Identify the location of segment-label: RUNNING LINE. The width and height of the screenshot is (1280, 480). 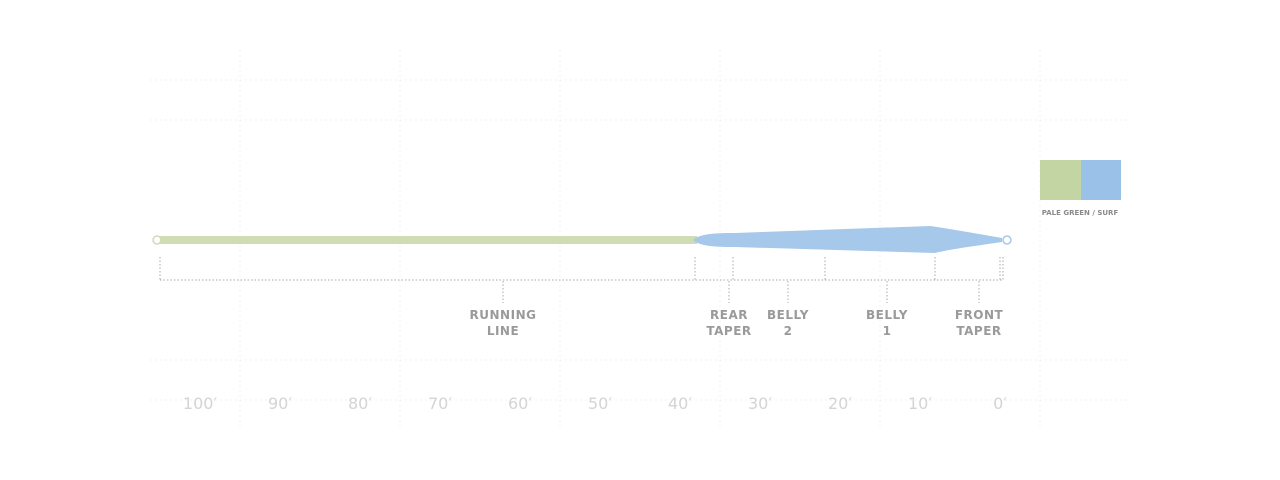
(503, 323).